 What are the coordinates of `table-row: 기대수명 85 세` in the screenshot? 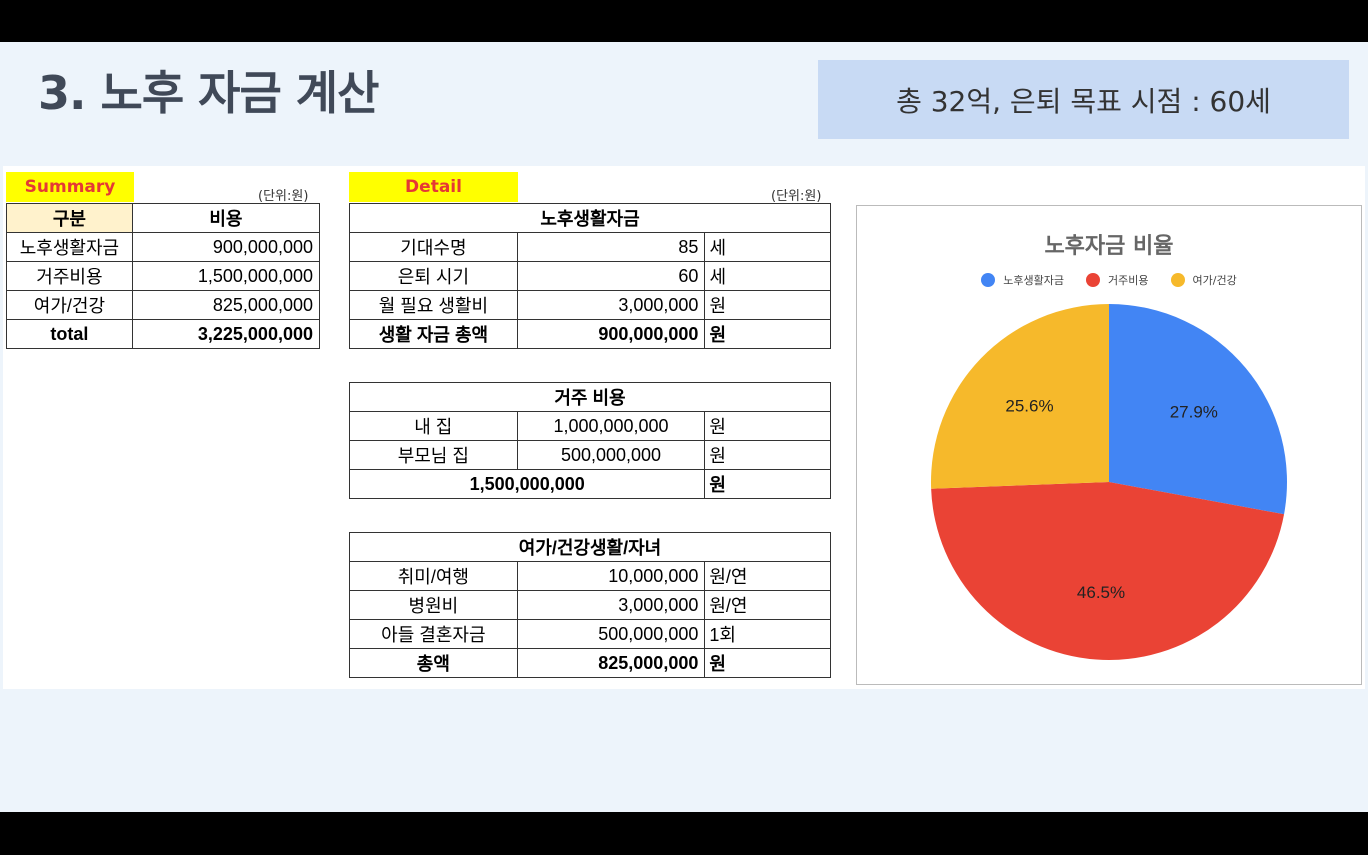 It's located at (590, 247).